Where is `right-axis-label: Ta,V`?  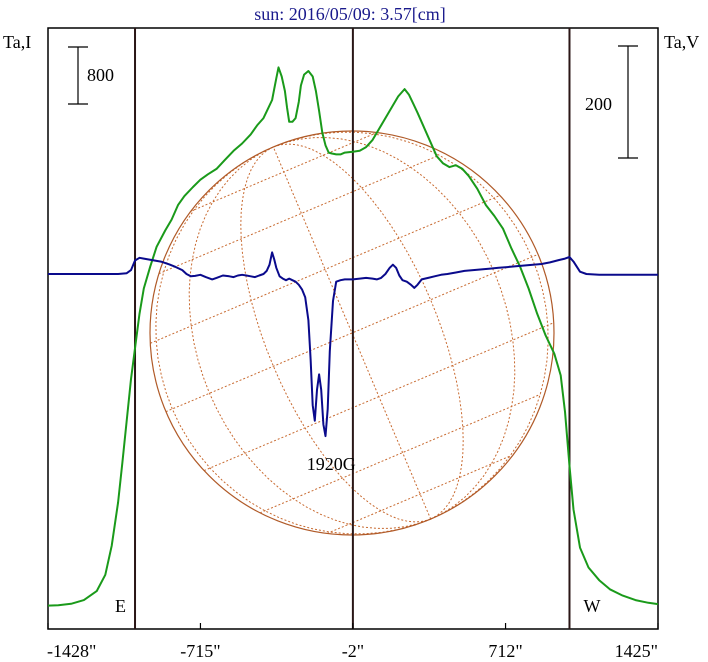
right-axis-label: Ta,V is located at coordinates (681, 42).